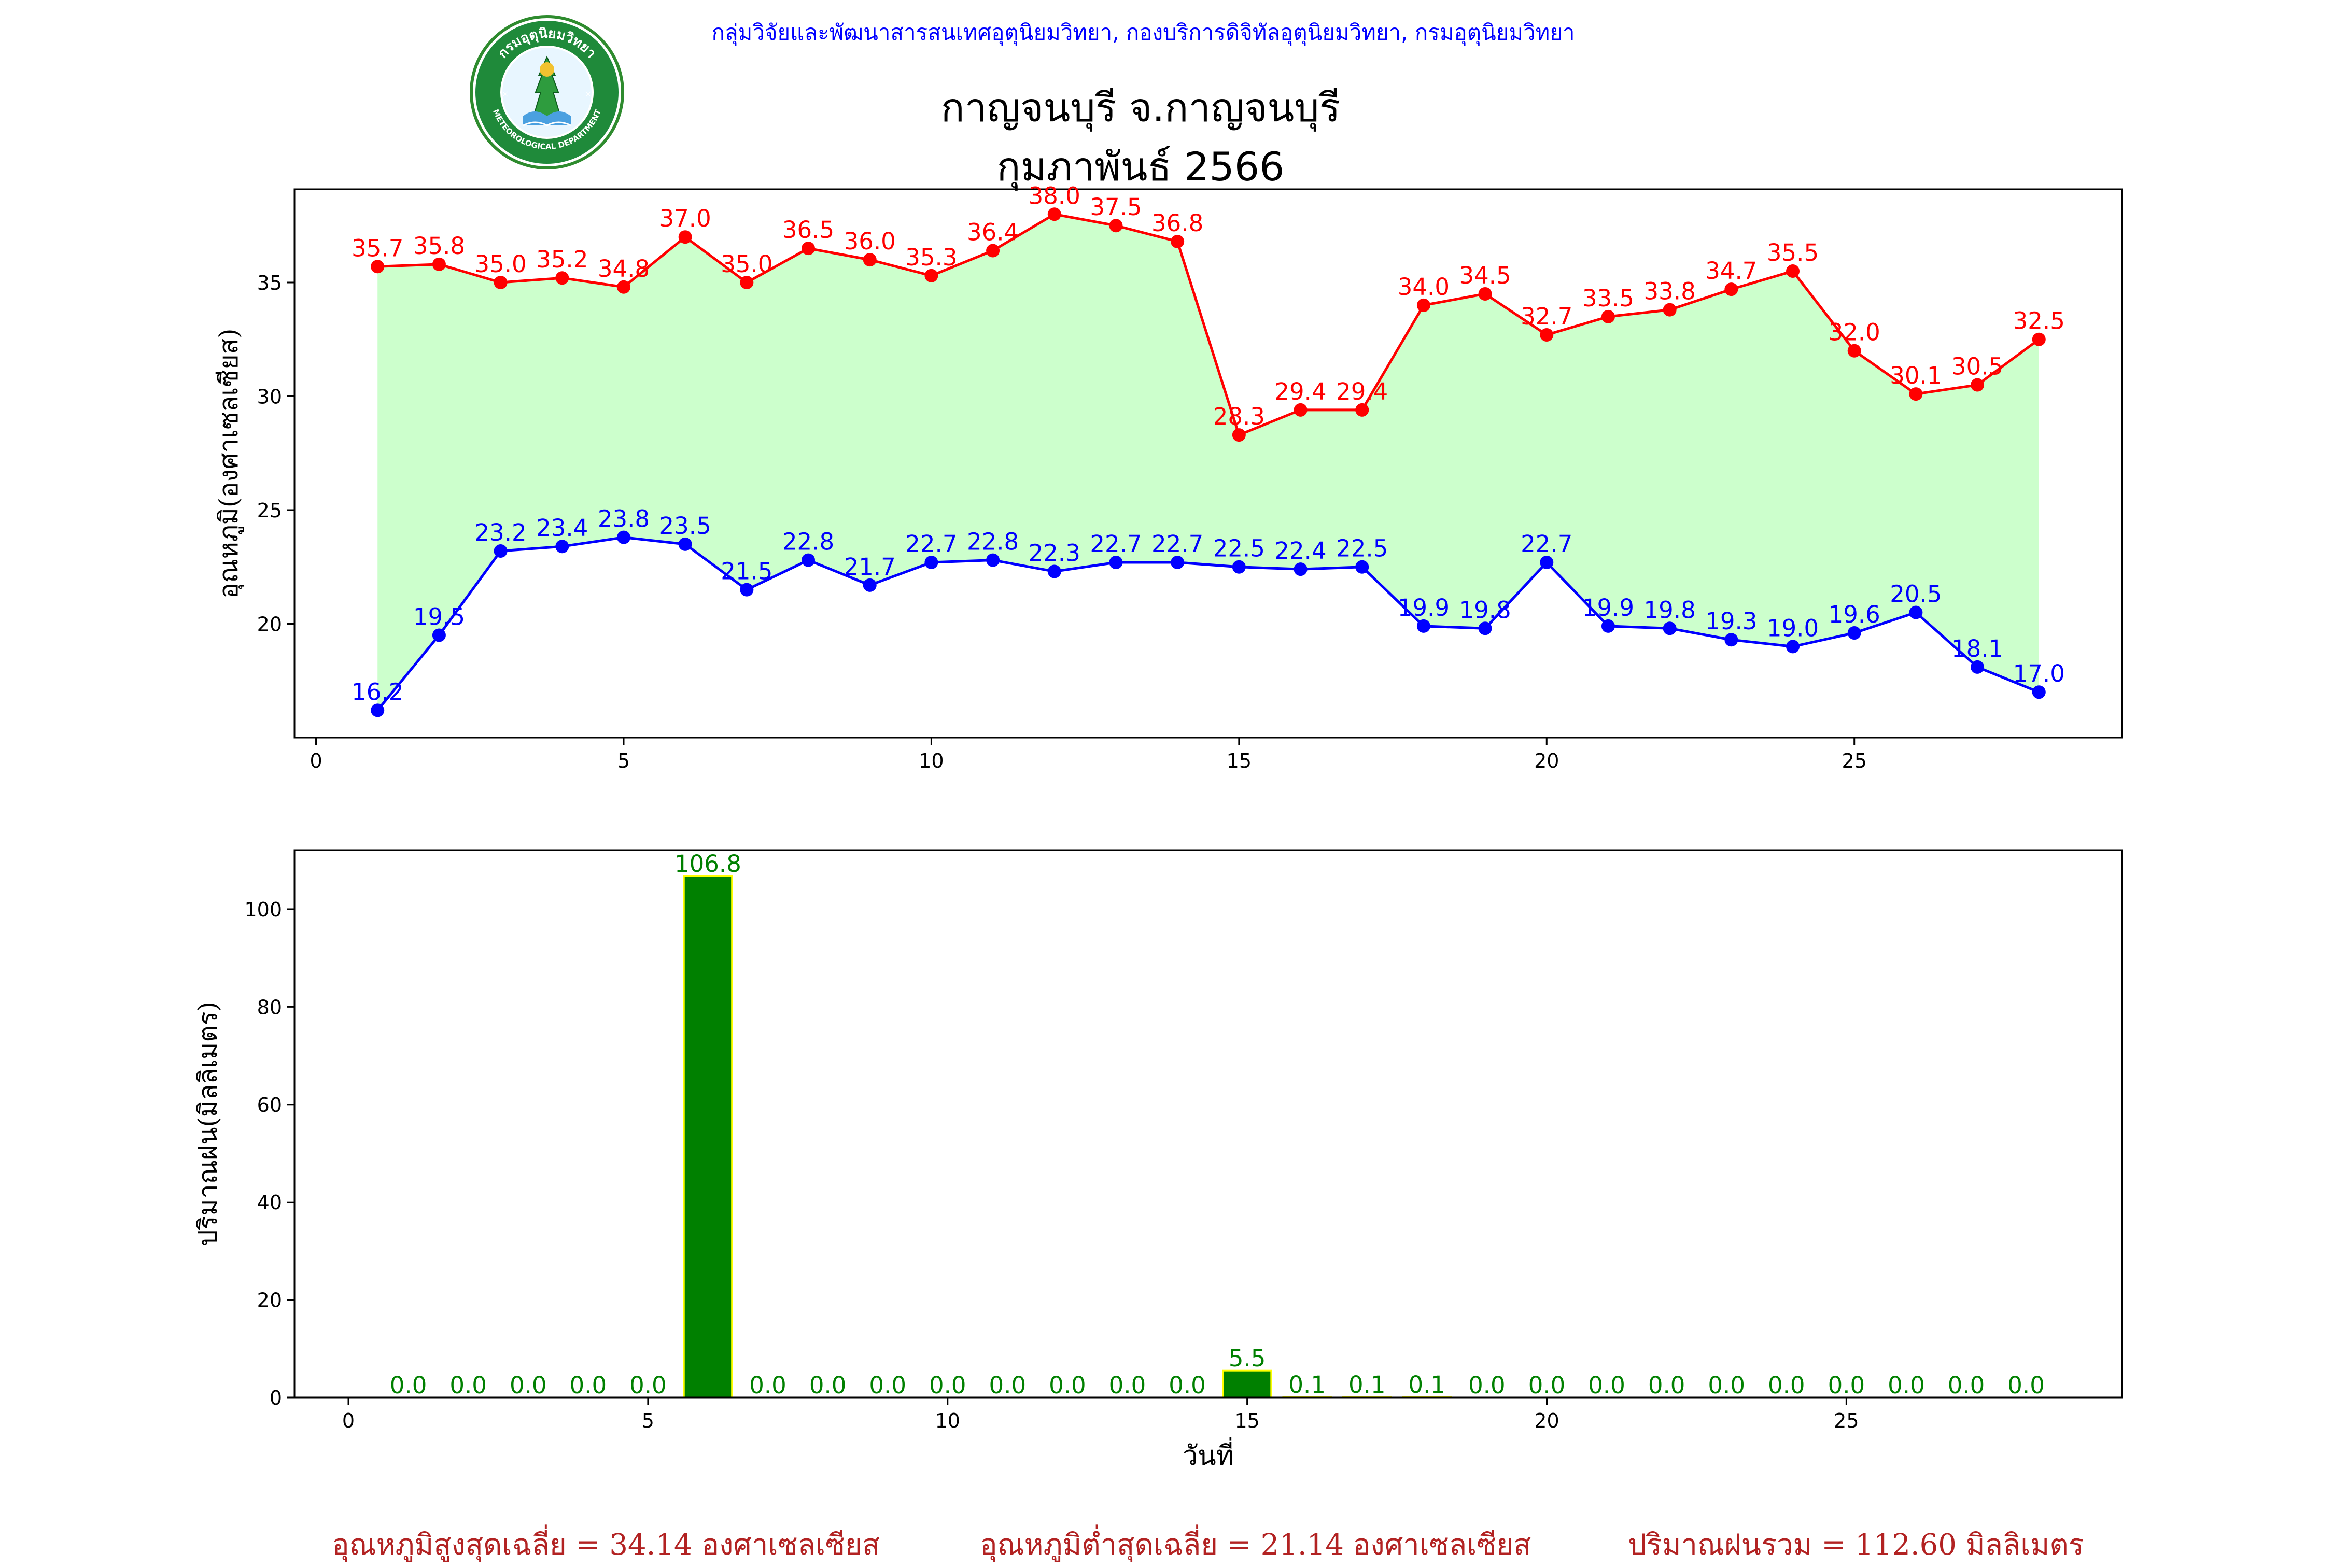  I want to click on min-temperature-label: 17.0, so click(2039, 673).